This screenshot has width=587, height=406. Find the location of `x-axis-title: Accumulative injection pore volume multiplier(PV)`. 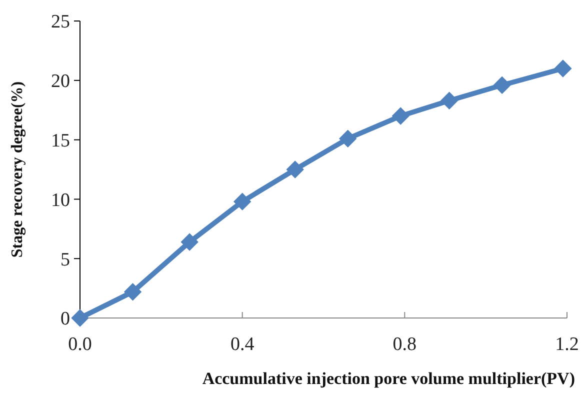

x-axis-title: Accumulative injection pore volume multiplier(PV) is located at coordinates (388, 378).